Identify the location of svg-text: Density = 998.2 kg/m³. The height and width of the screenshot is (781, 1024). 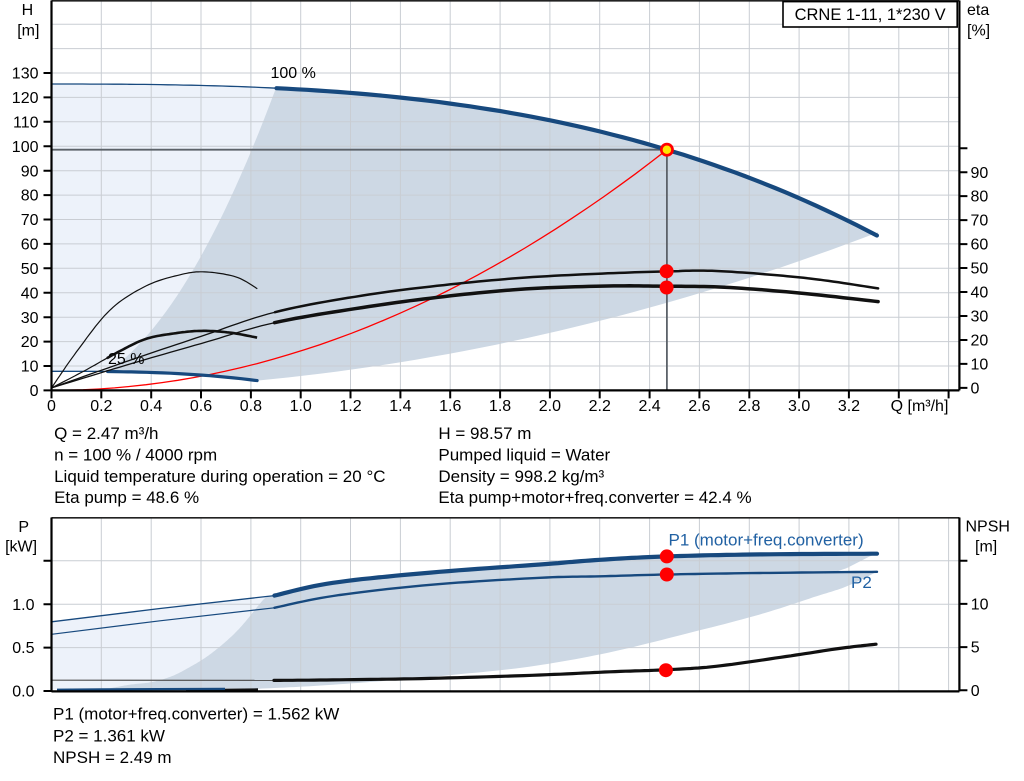
(521, 476).